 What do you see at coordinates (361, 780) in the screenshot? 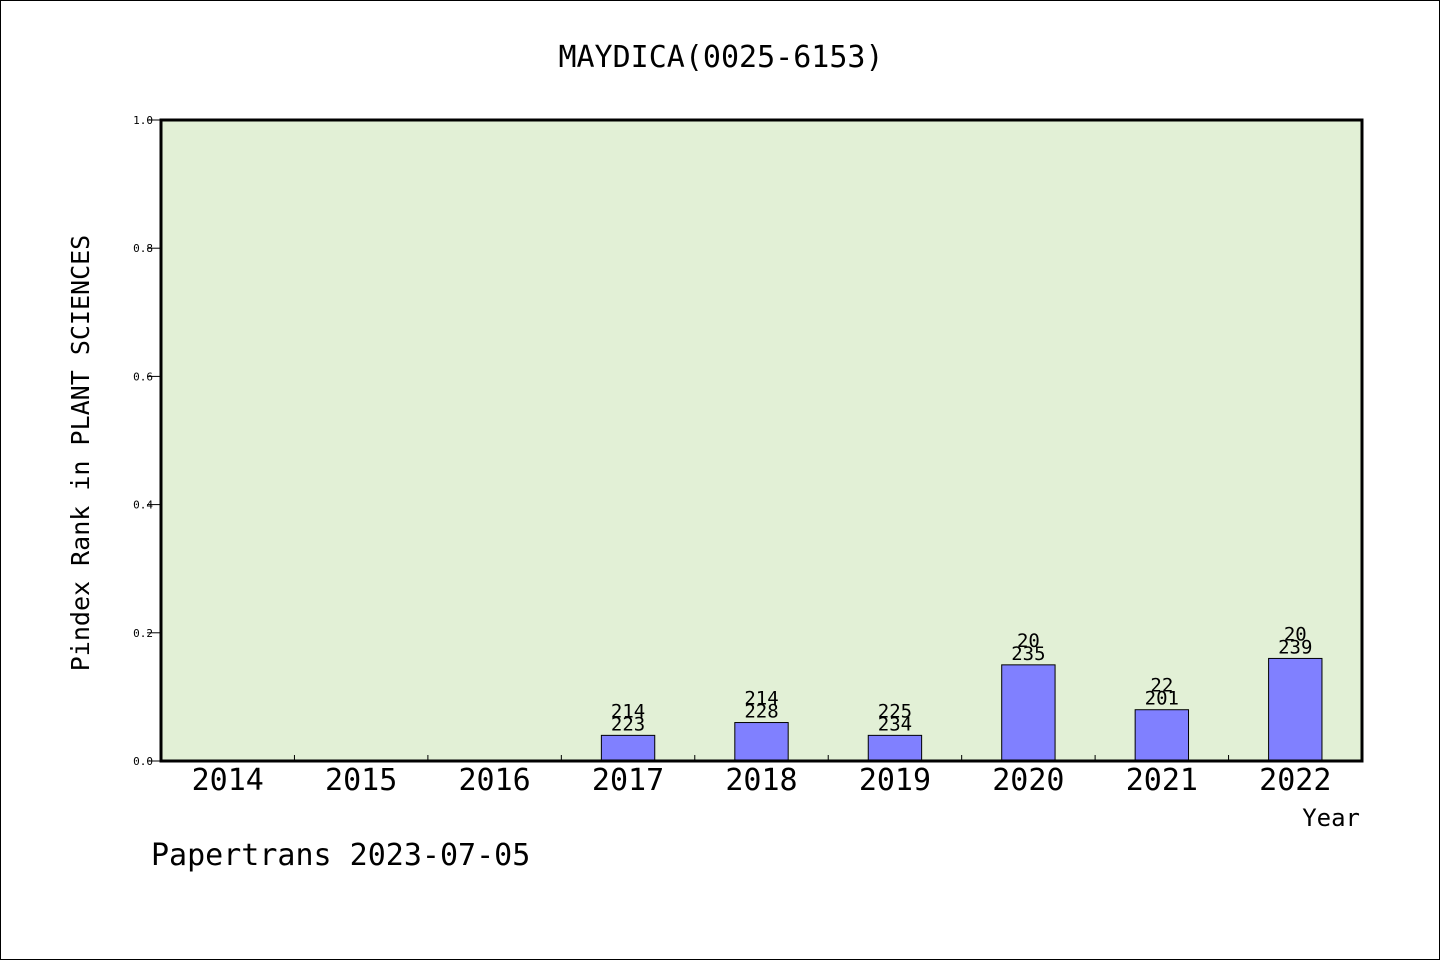
I see `x-tick-label: 2015` at bounding box center [361, 780].